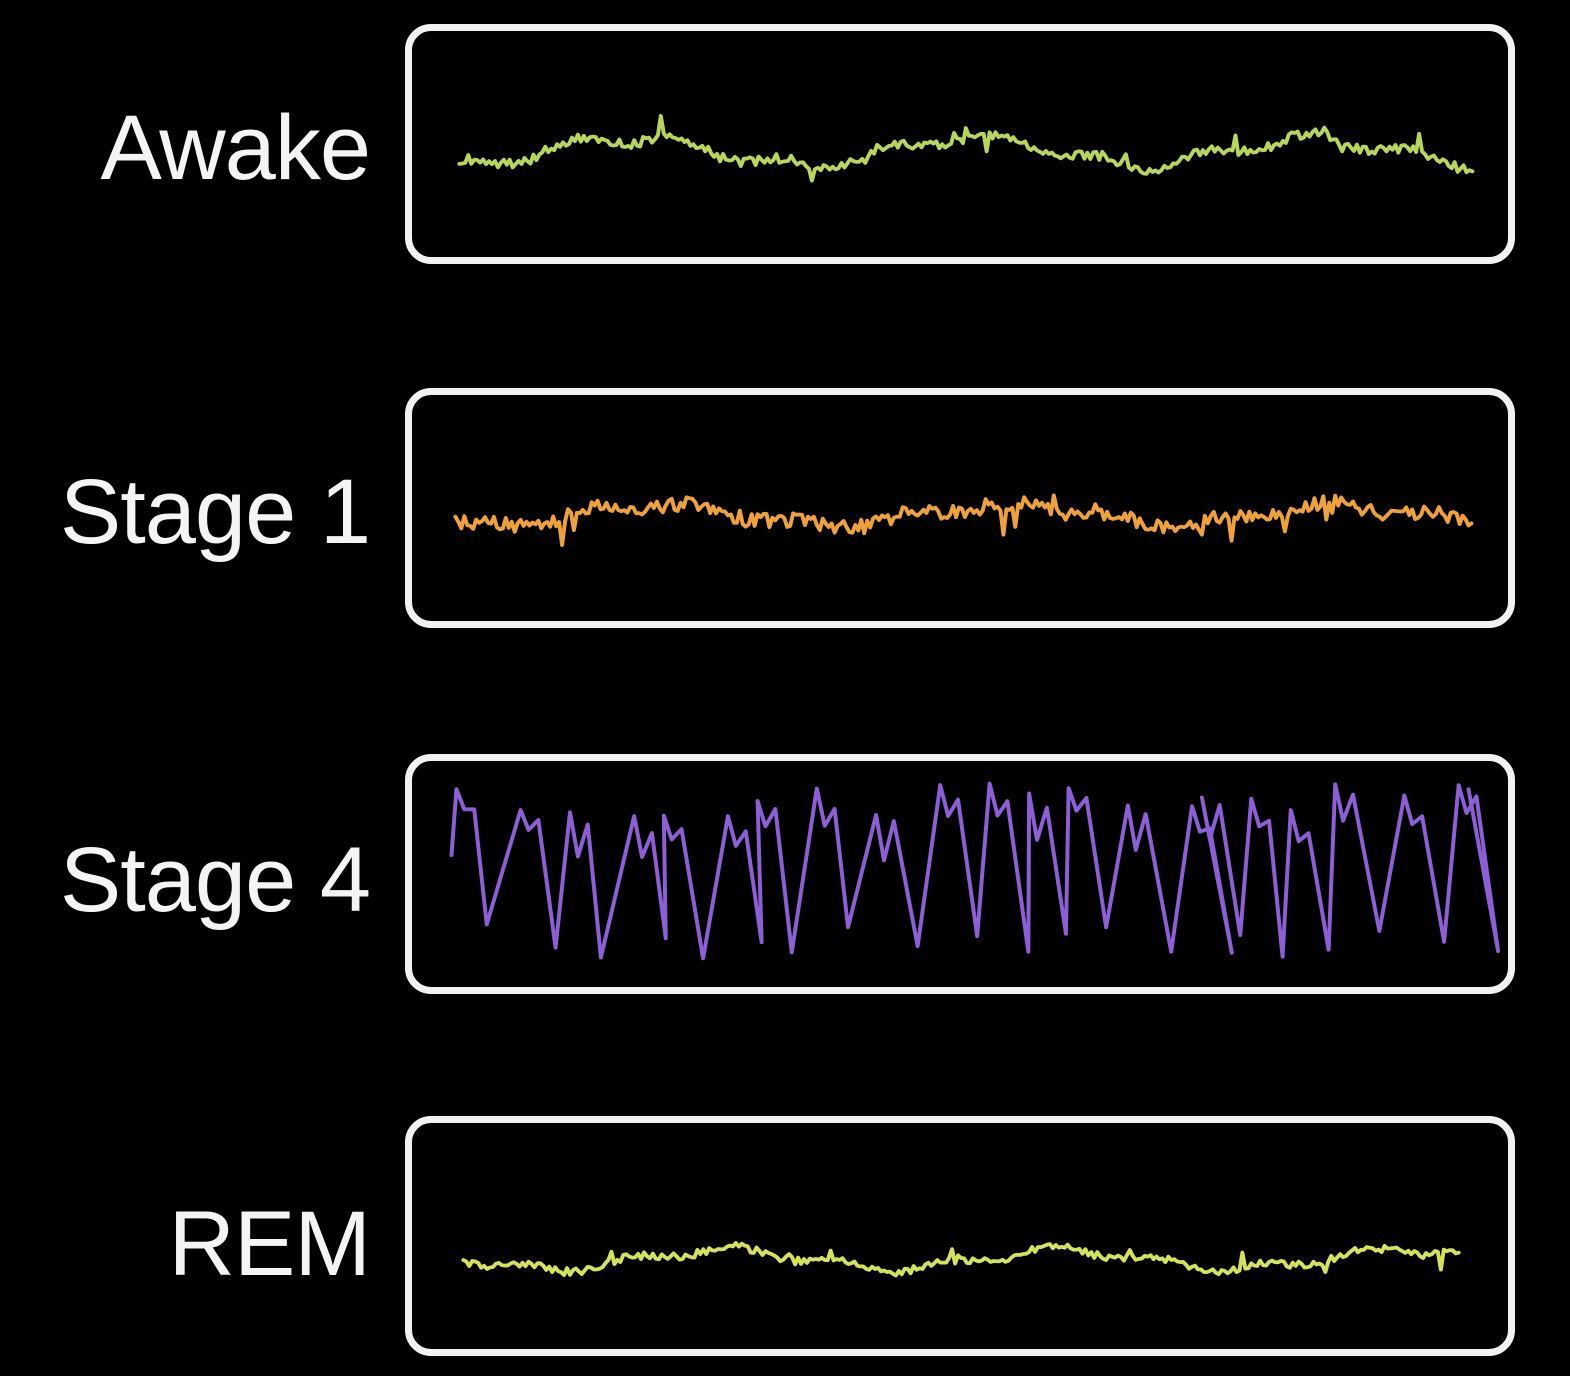 Image resolution: width=1570 pixels, height=1376 pixels. Describe the element at coordinates (269, 1244) in the screenshot. I see `label-rem: REM` at that location.